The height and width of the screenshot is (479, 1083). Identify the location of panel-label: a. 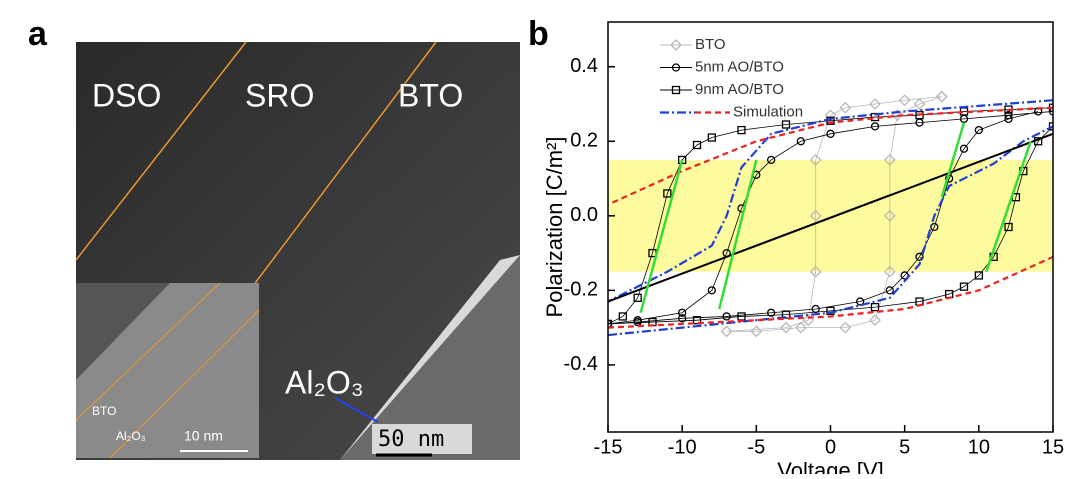
(38, 34).